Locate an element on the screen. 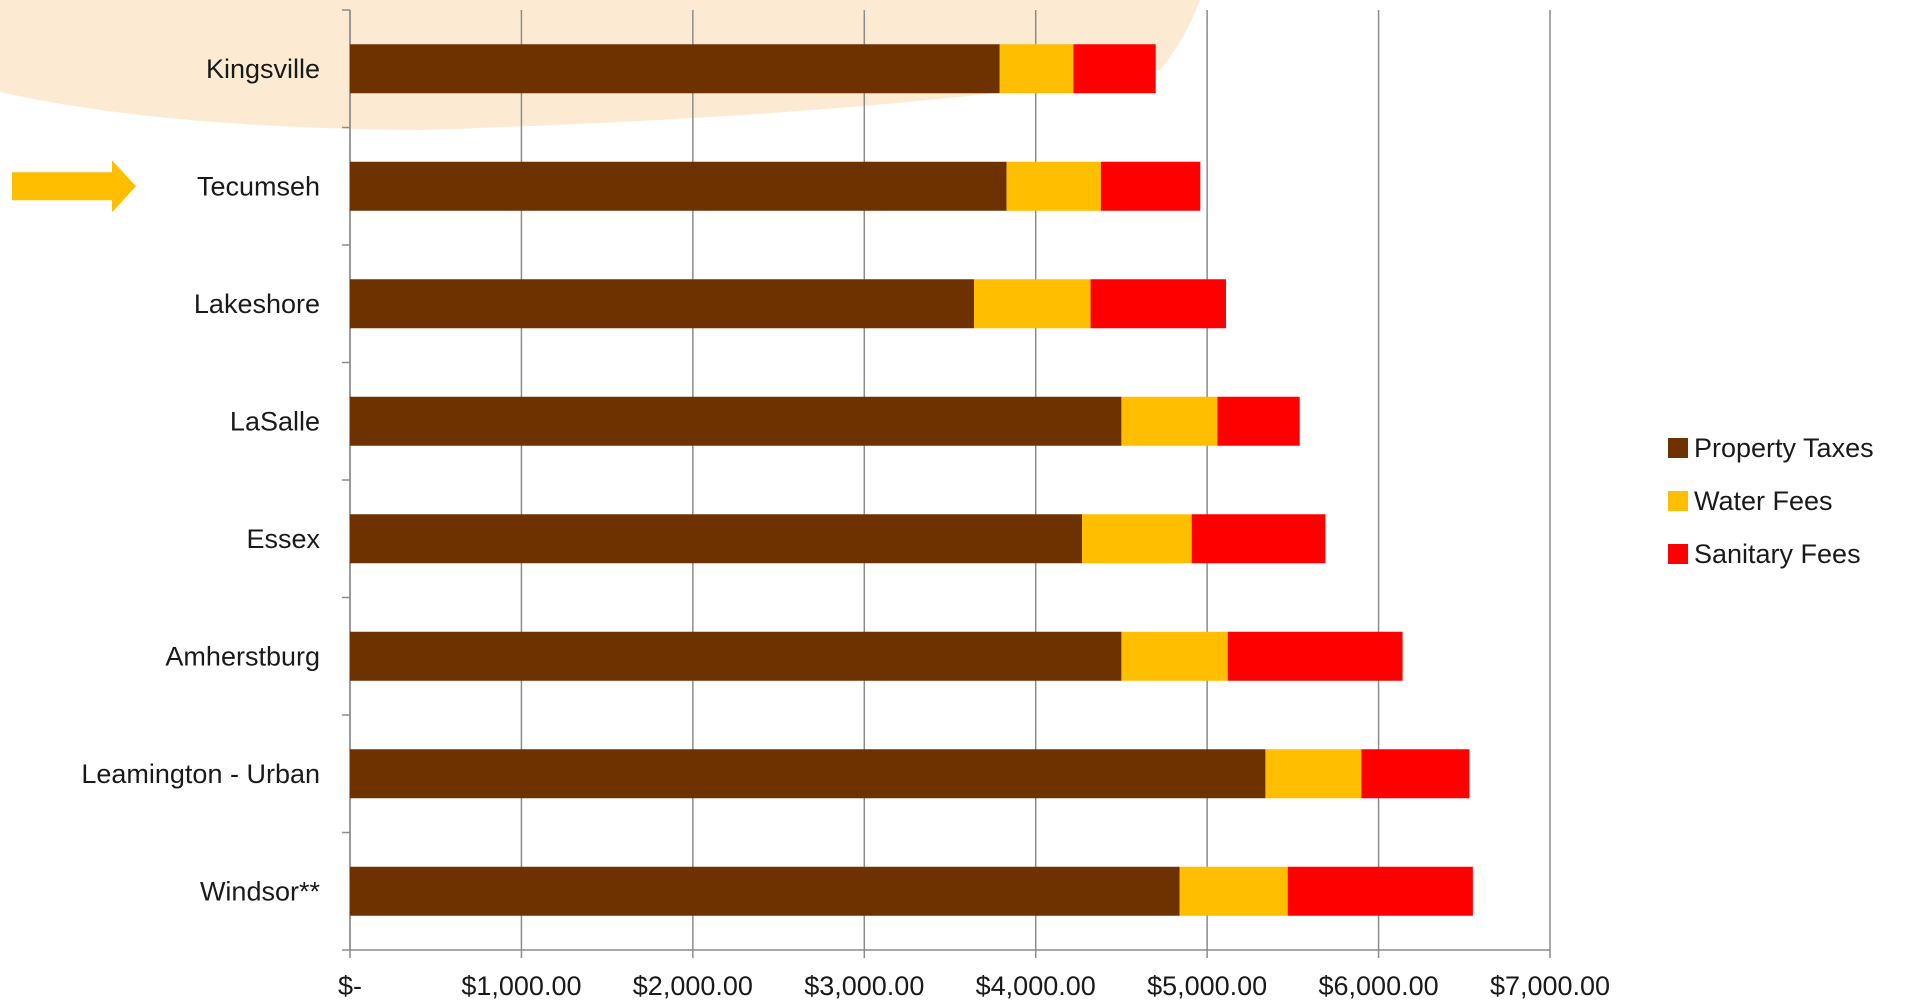  legend-label-property-taxes: Property Taxes is located at coordinates (1784, 448).